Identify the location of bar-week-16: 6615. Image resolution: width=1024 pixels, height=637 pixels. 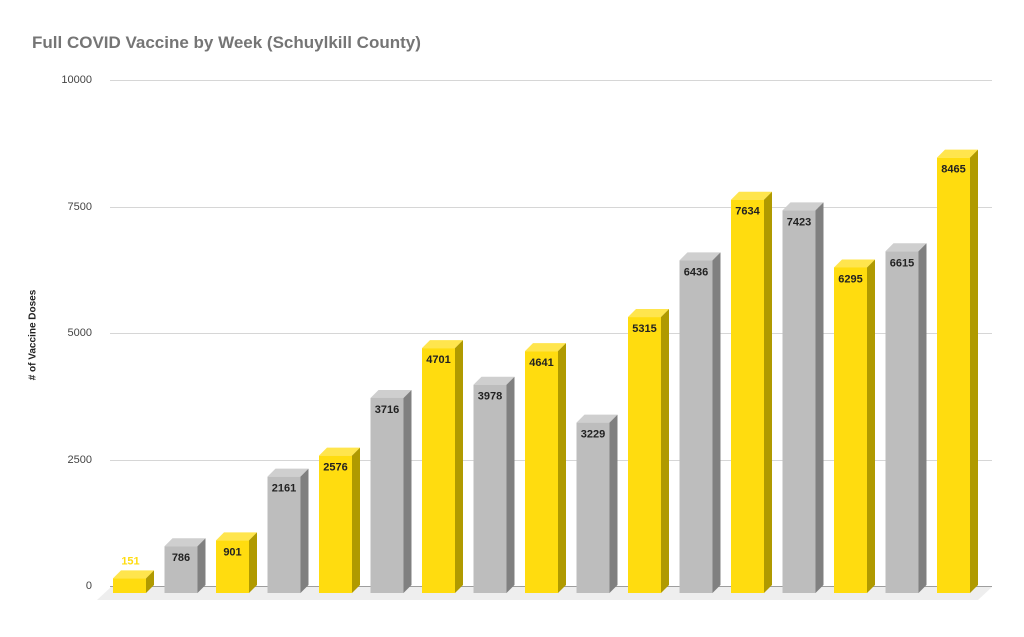
(906, 418).